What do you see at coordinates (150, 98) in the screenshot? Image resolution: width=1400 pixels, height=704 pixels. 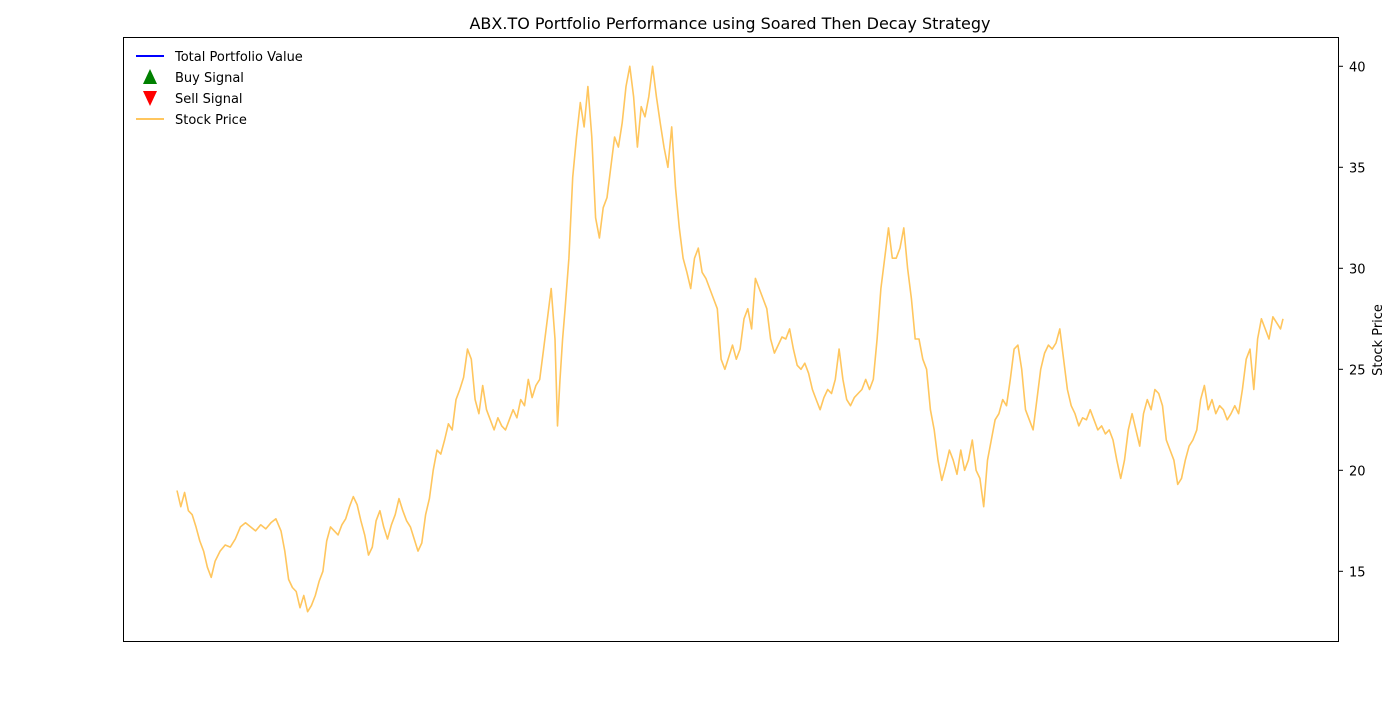 I see `legend-triangle-down-icon` at bounding box center [150, 98].